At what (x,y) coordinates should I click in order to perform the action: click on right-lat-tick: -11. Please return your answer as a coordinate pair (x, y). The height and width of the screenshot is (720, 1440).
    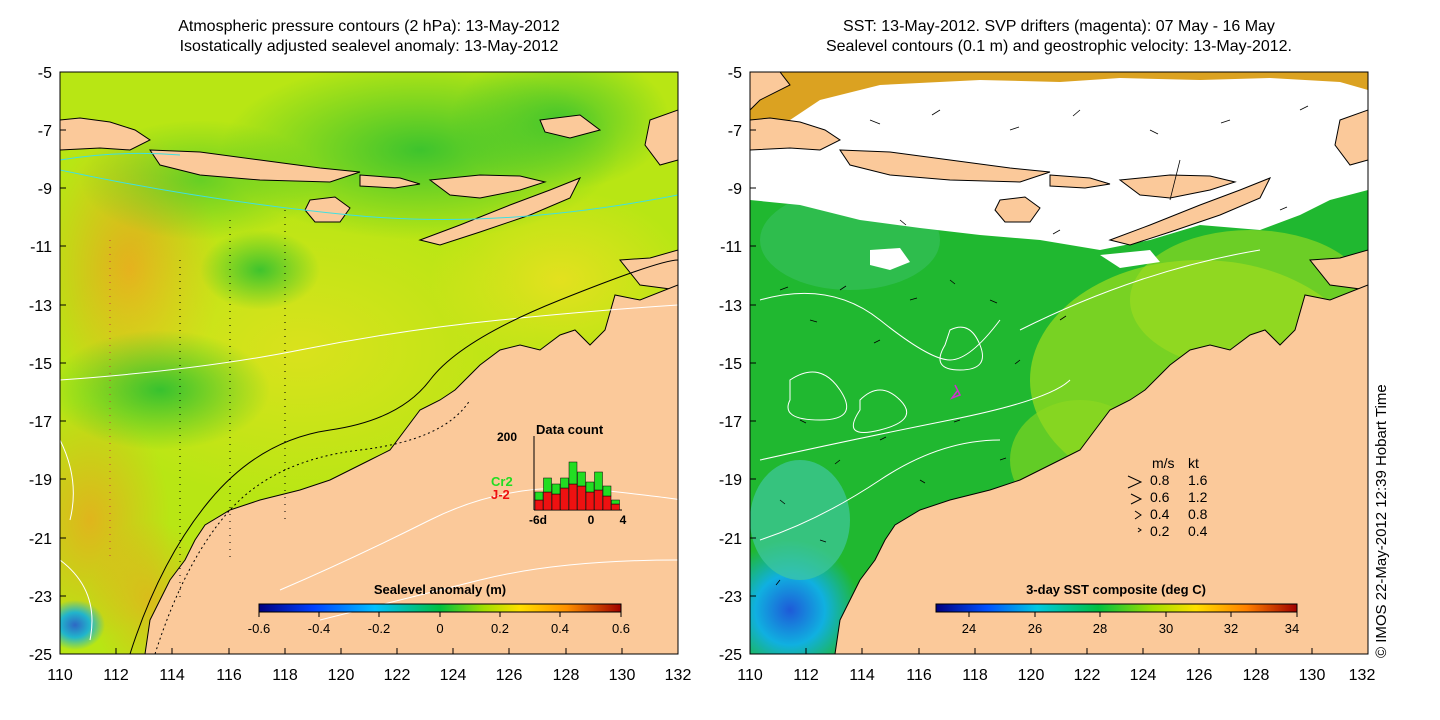
    Looking at the image, I should click on (731, 247).